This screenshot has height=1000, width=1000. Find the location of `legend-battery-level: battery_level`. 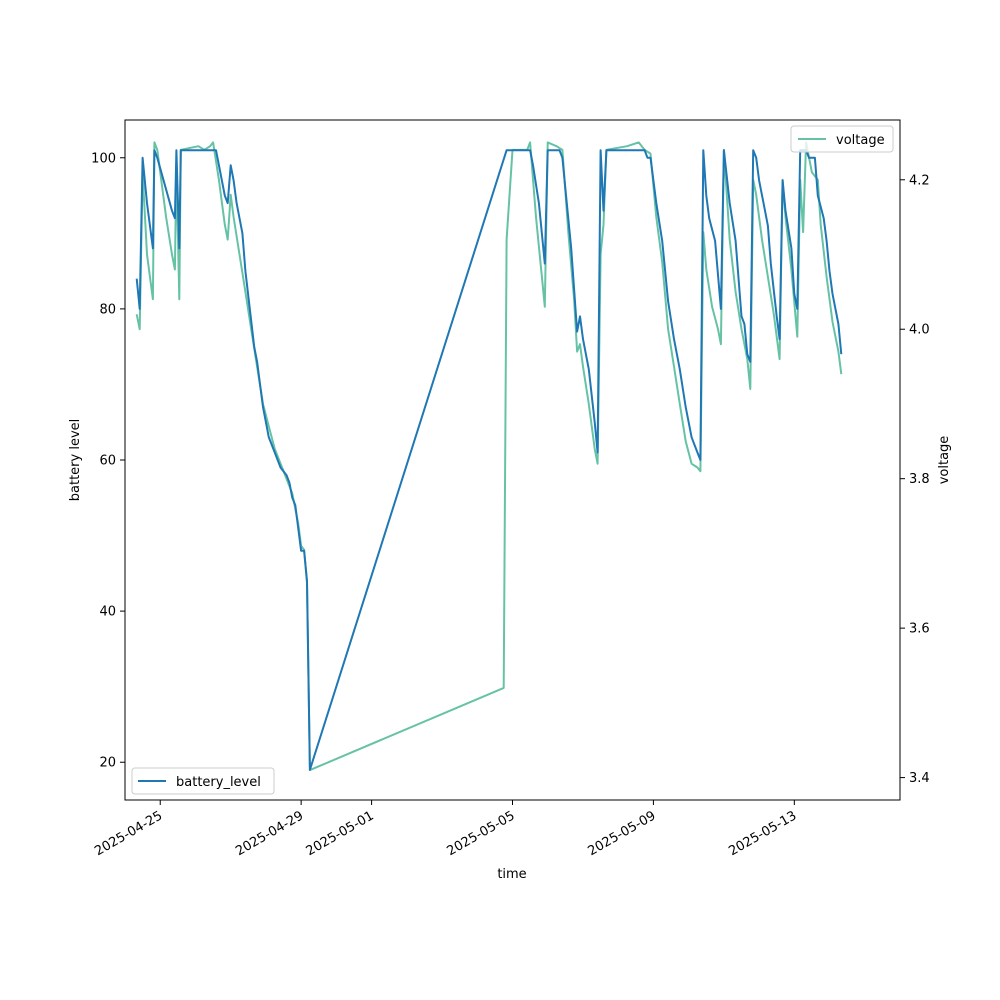

legend-battery-level: battery_level is located at coordinates (203, 781).